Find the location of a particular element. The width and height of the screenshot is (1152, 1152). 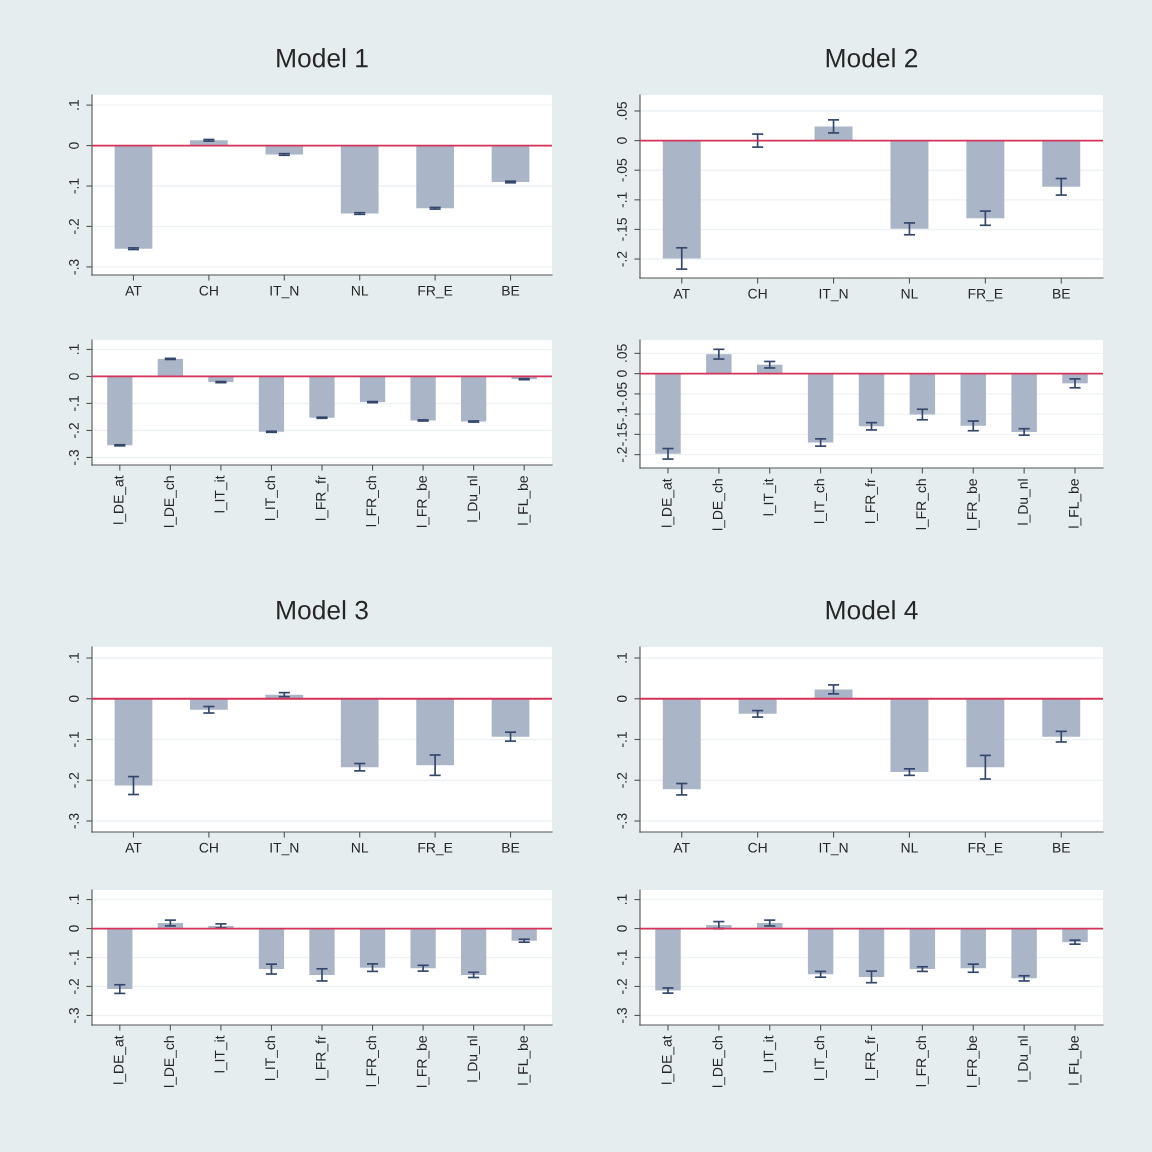

chart-title: Model 2 is located at coordinates (872, 58).